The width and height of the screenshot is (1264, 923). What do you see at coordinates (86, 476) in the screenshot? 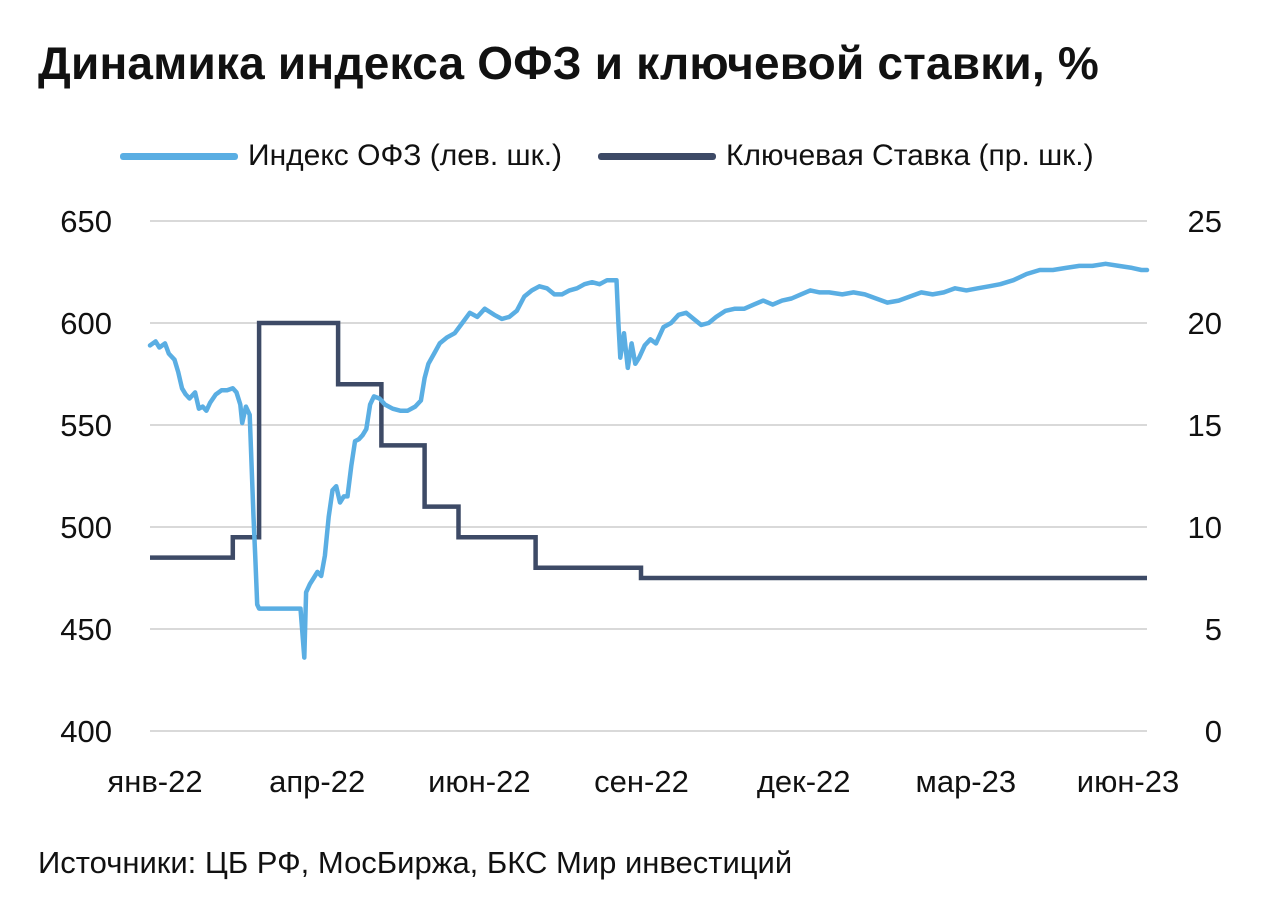
I see `left-axis: 400 450 500 550 600 650` at bounding box center [86, 476].